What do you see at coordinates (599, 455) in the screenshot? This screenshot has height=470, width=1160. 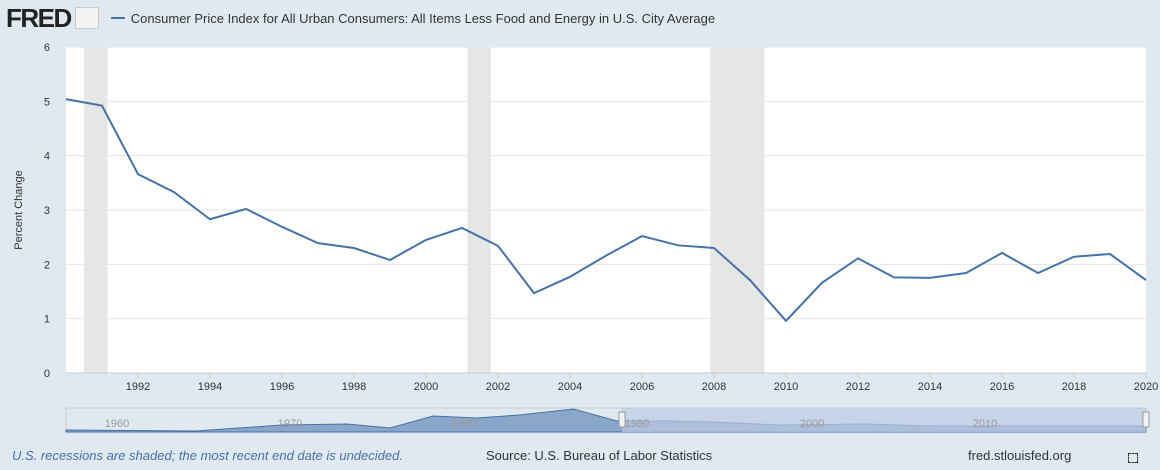 I see `source-text: Source: U.S. Bureau of Labor Statistics` at bounding box center [599, 455].